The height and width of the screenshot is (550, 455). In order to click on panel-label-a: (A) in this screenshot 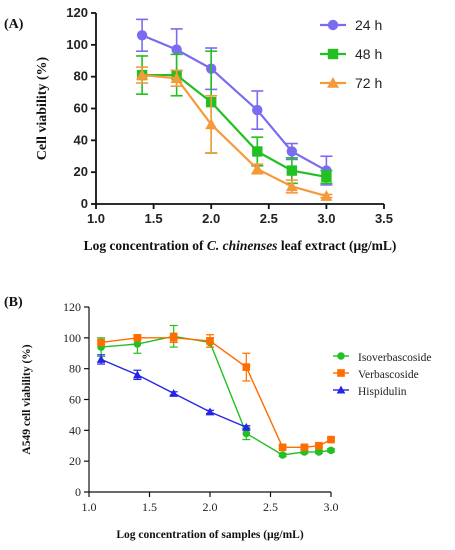, I will do `click(14, 24)`.